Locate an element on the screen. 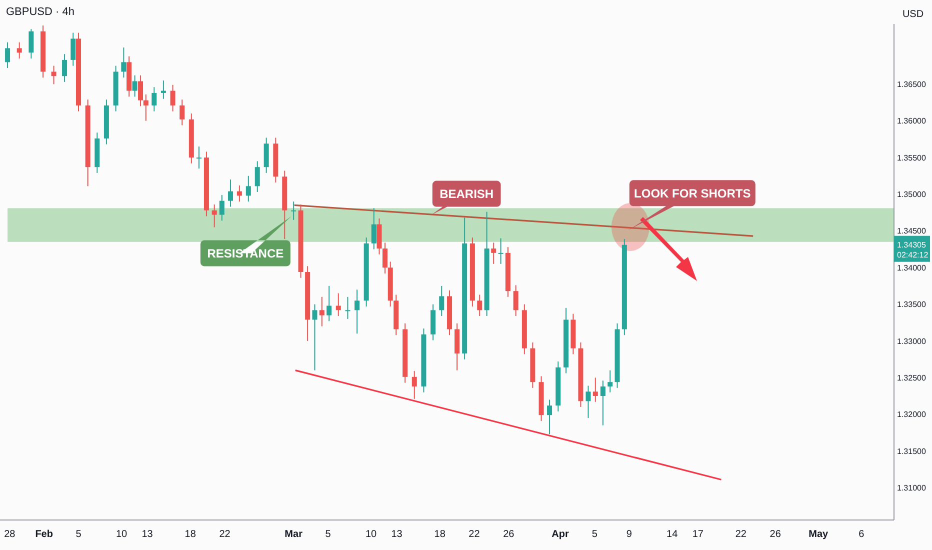 Image resolution: width=932 pixels, height=550 pixels. annotation: LOOK FOR SHORTS is located at coordinates (692, 193).